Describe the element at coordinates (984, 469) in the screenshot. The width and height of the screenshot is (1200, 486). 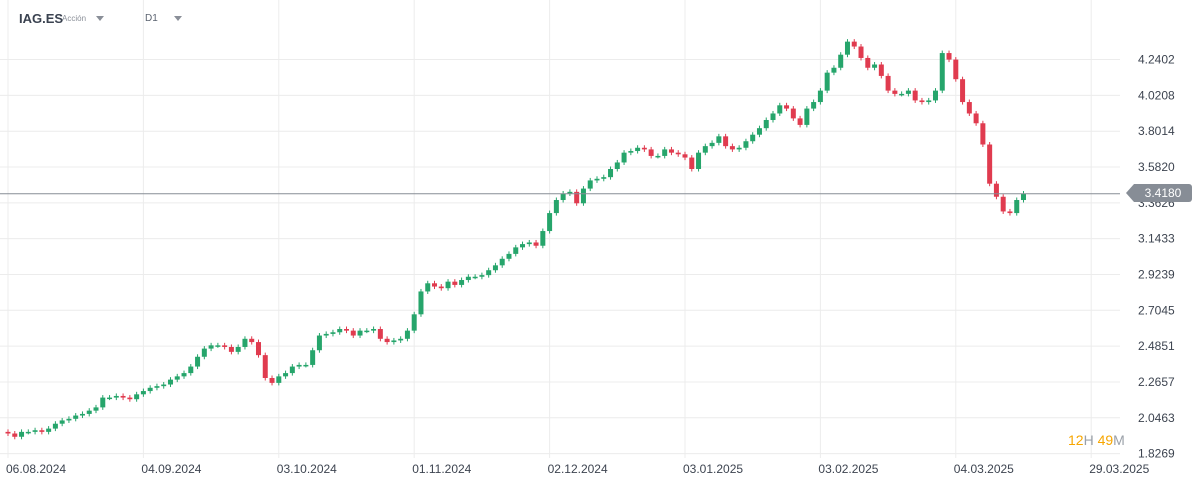
I see `x-tick-label: 04.03.2025` at that location.